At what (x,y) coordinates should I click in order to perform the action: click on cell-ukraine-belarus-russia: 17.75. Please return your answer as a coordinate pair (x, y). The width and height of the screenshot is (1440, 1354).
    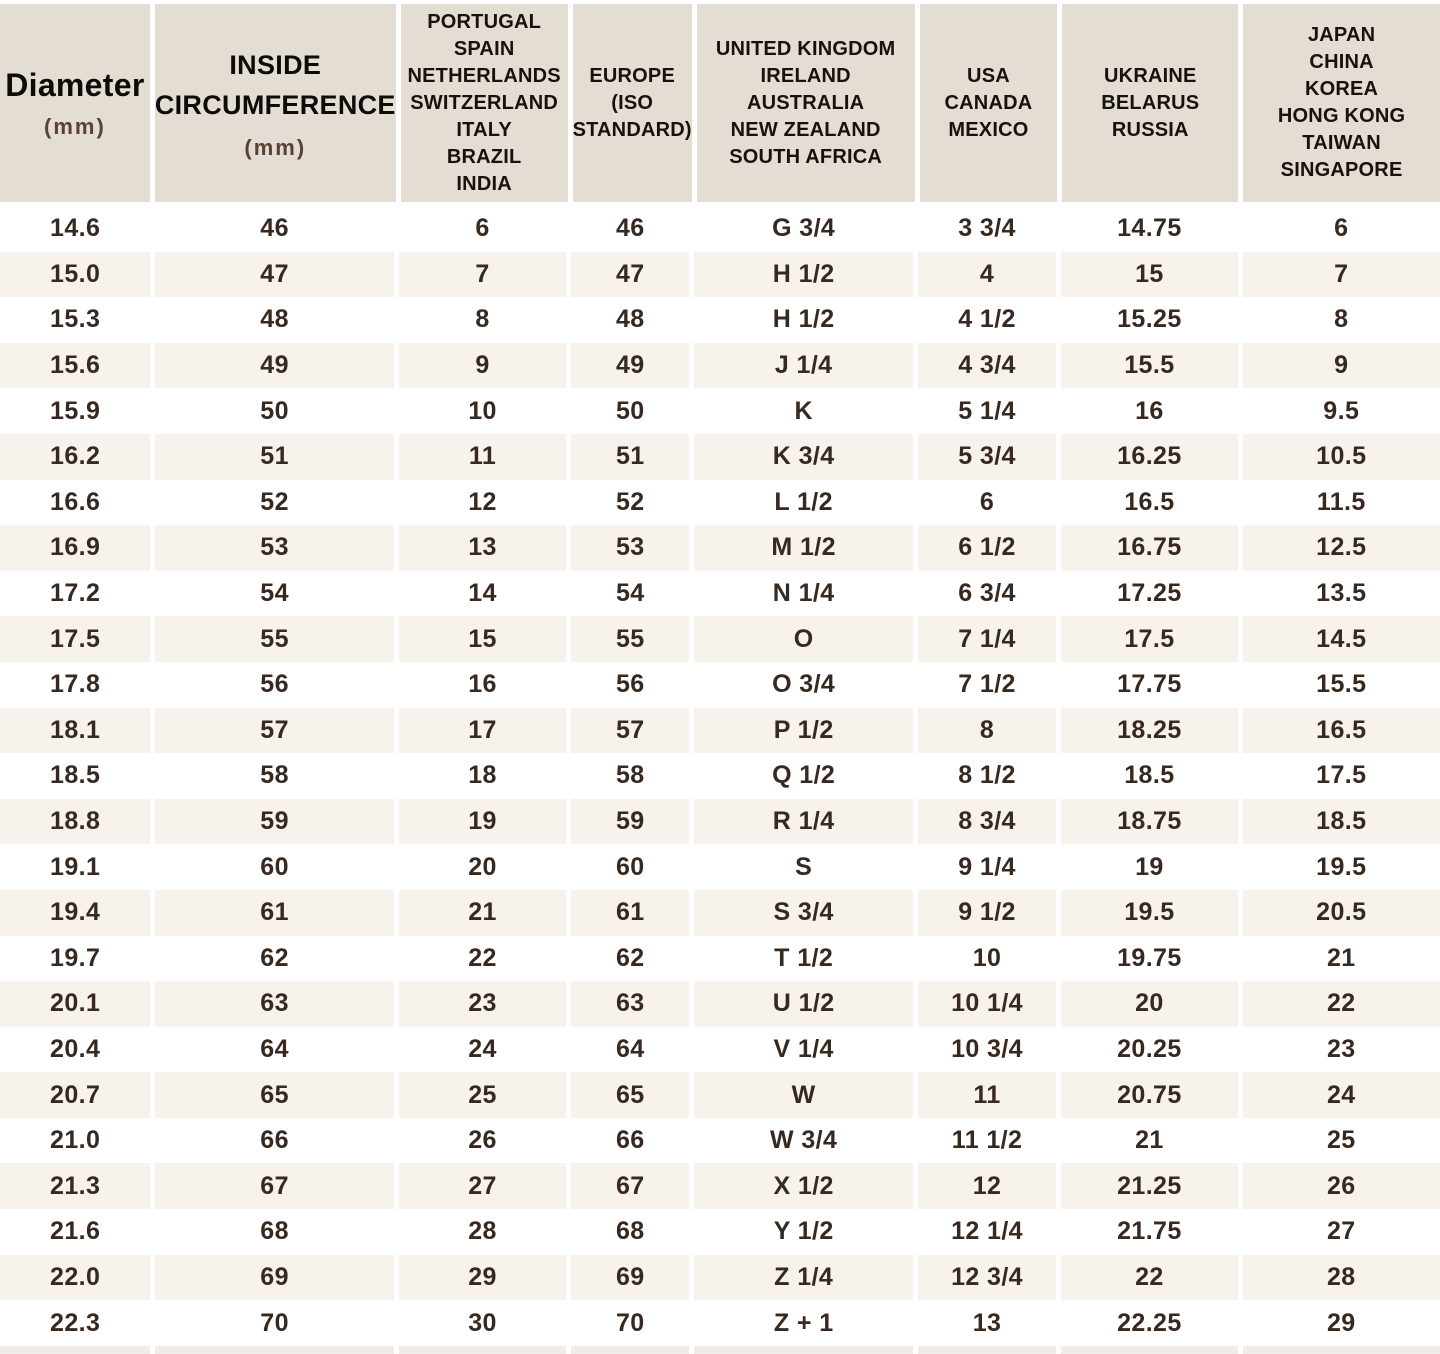
    Looking at the image, I should click on (1149, 684).